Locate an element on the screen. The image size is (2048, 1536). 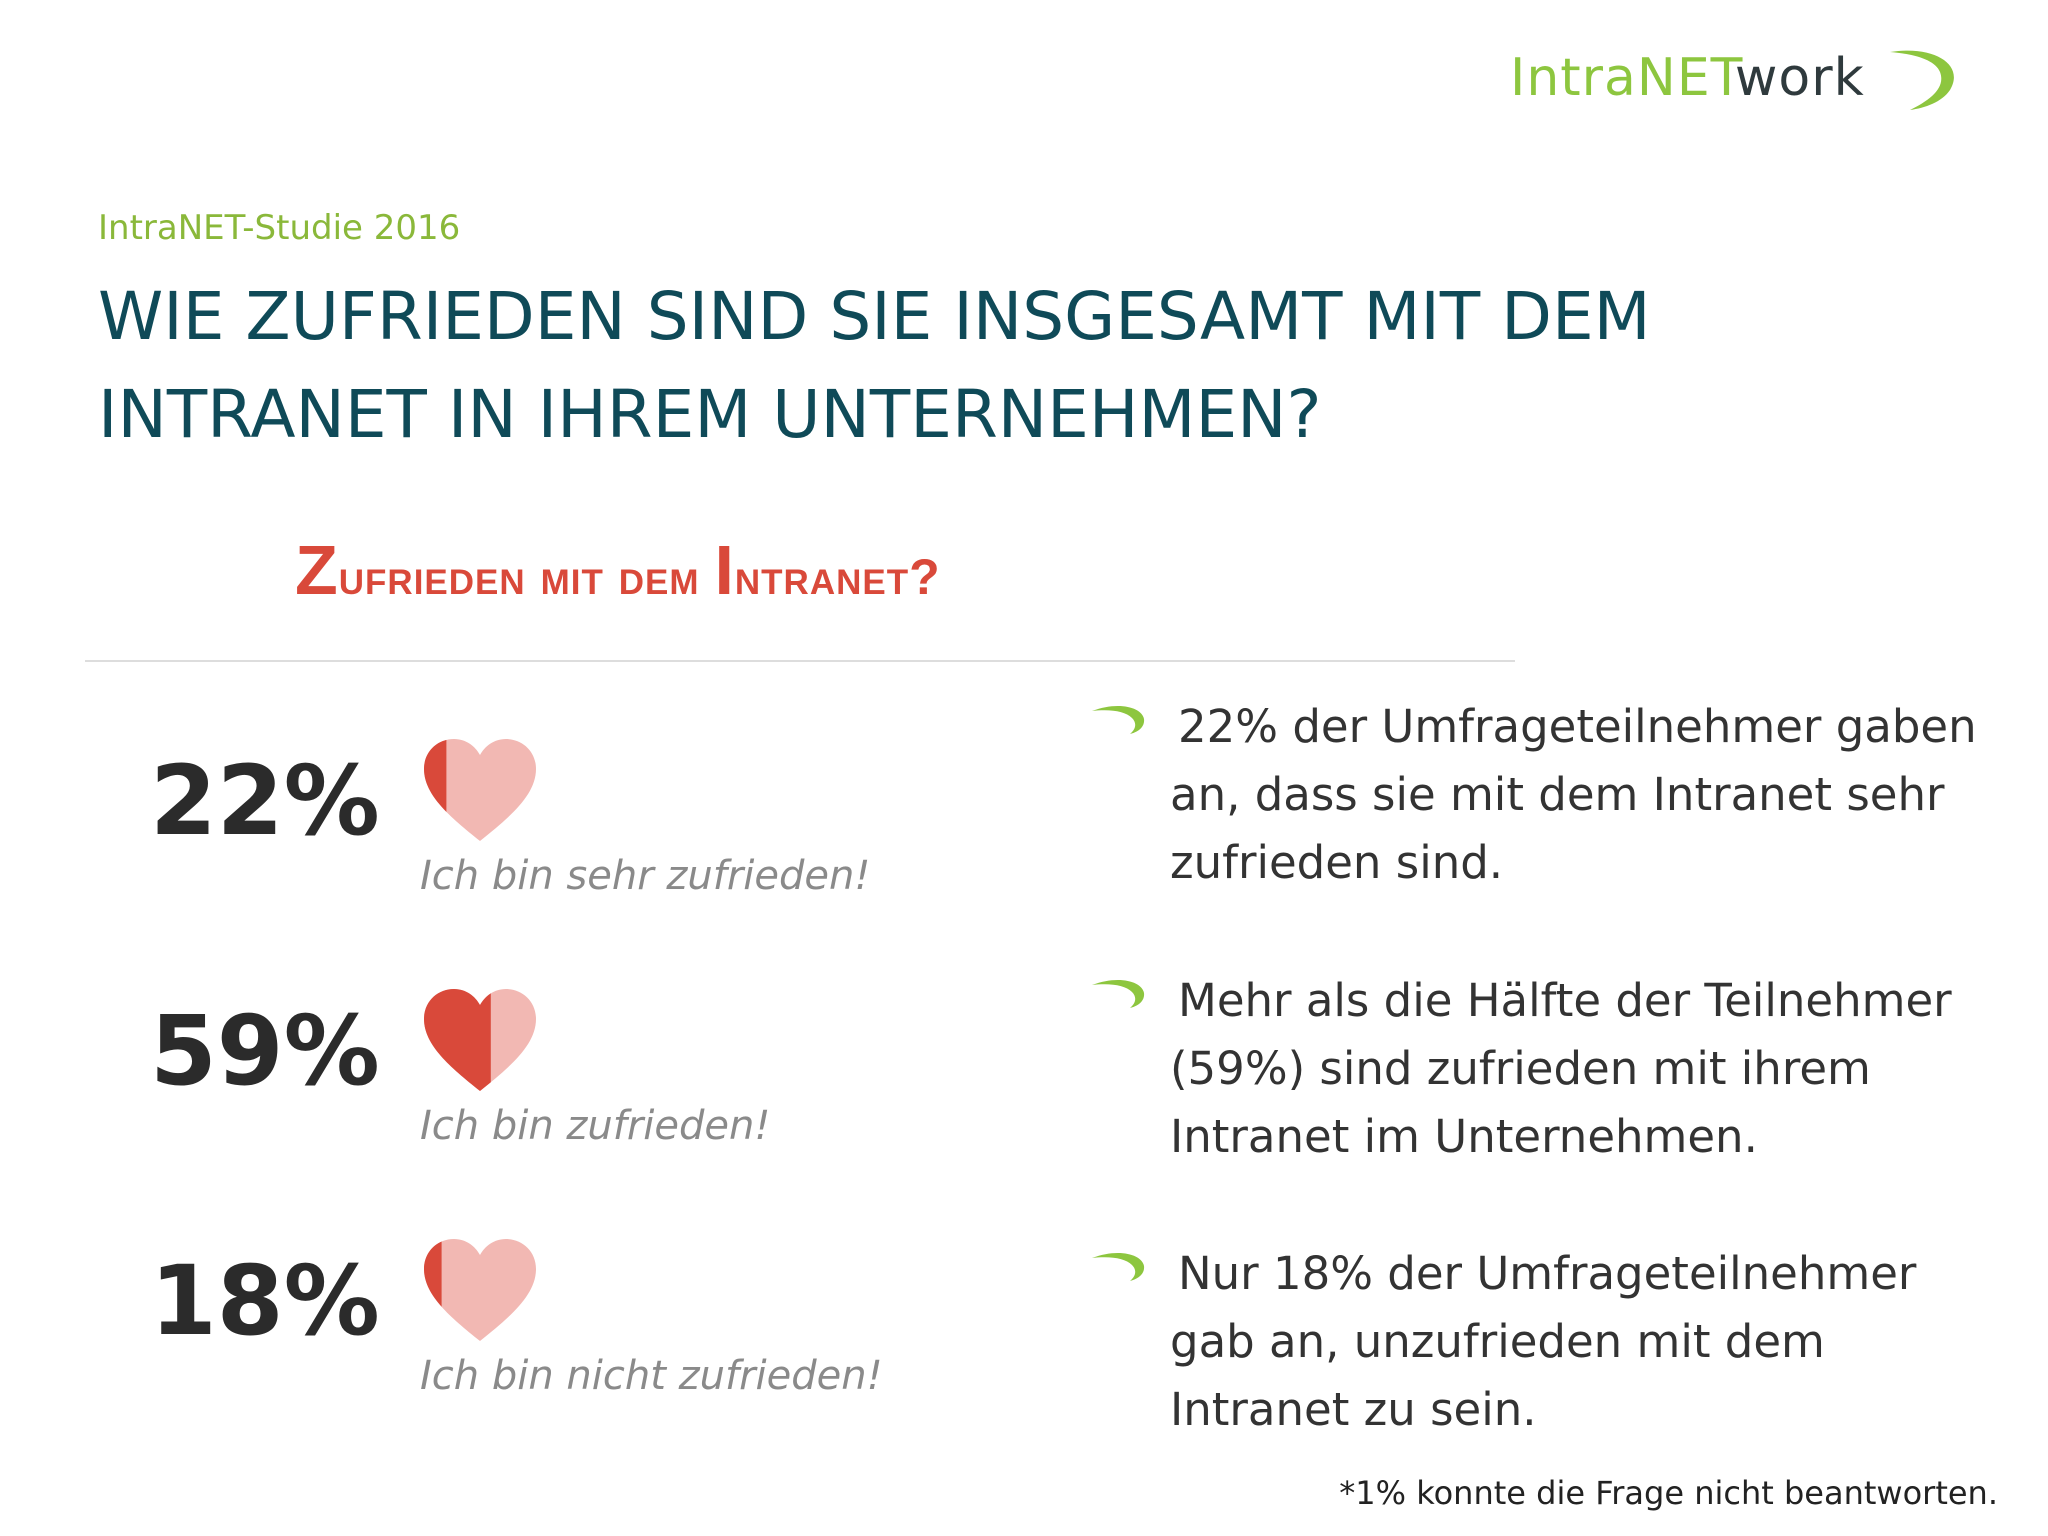
divider is located at coordinates (800, 661).